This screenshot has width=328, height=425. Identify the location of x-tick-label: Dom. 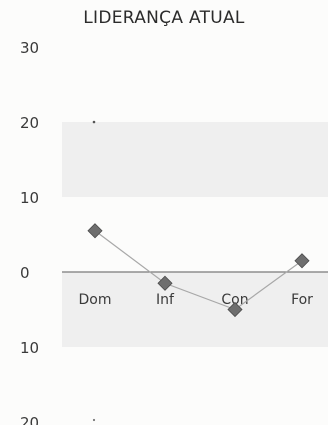
(95, 300).